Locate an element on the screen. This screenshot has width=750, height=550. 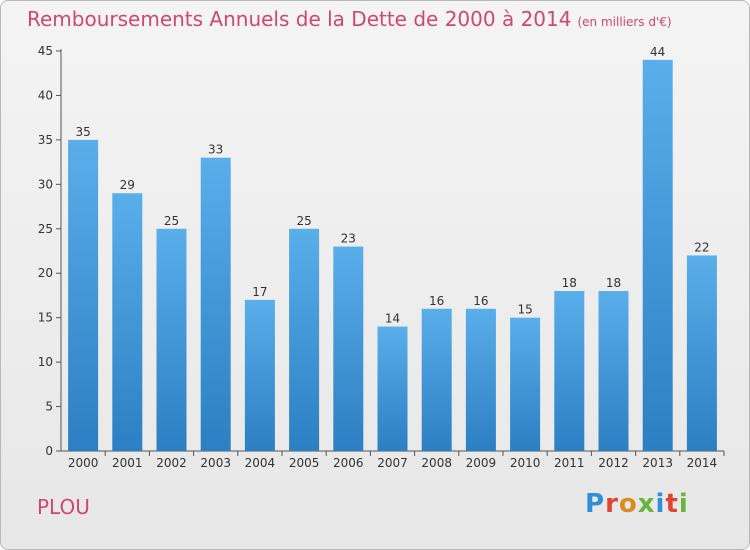
data-label-2006: 23 is located at coordinates (348, 239).